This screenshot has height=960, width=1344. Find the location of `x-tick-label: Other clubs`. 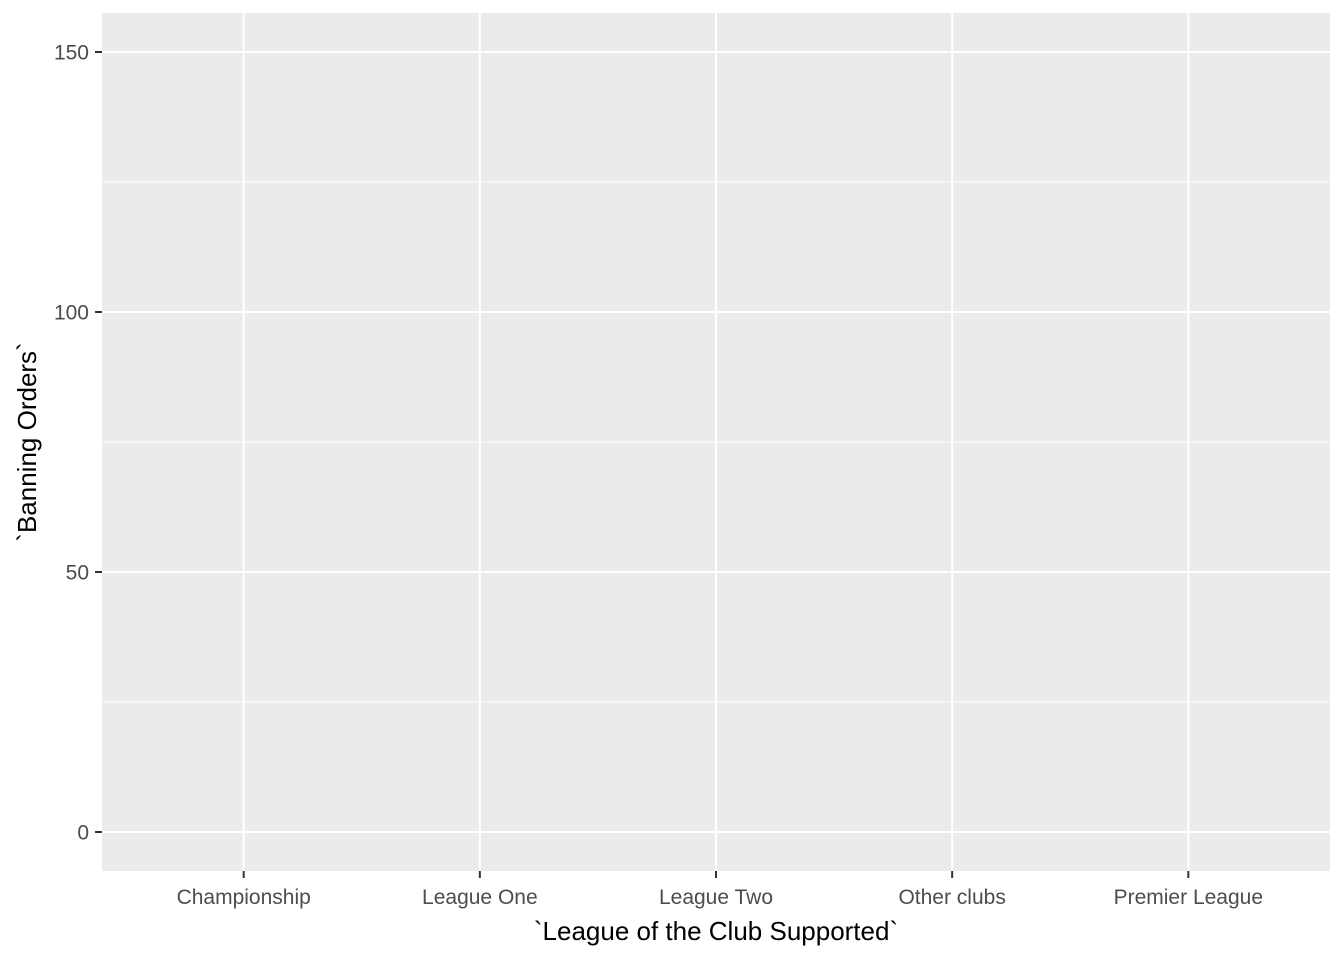

x-tick-label: Other clubs is located at coordinates (951, 897).